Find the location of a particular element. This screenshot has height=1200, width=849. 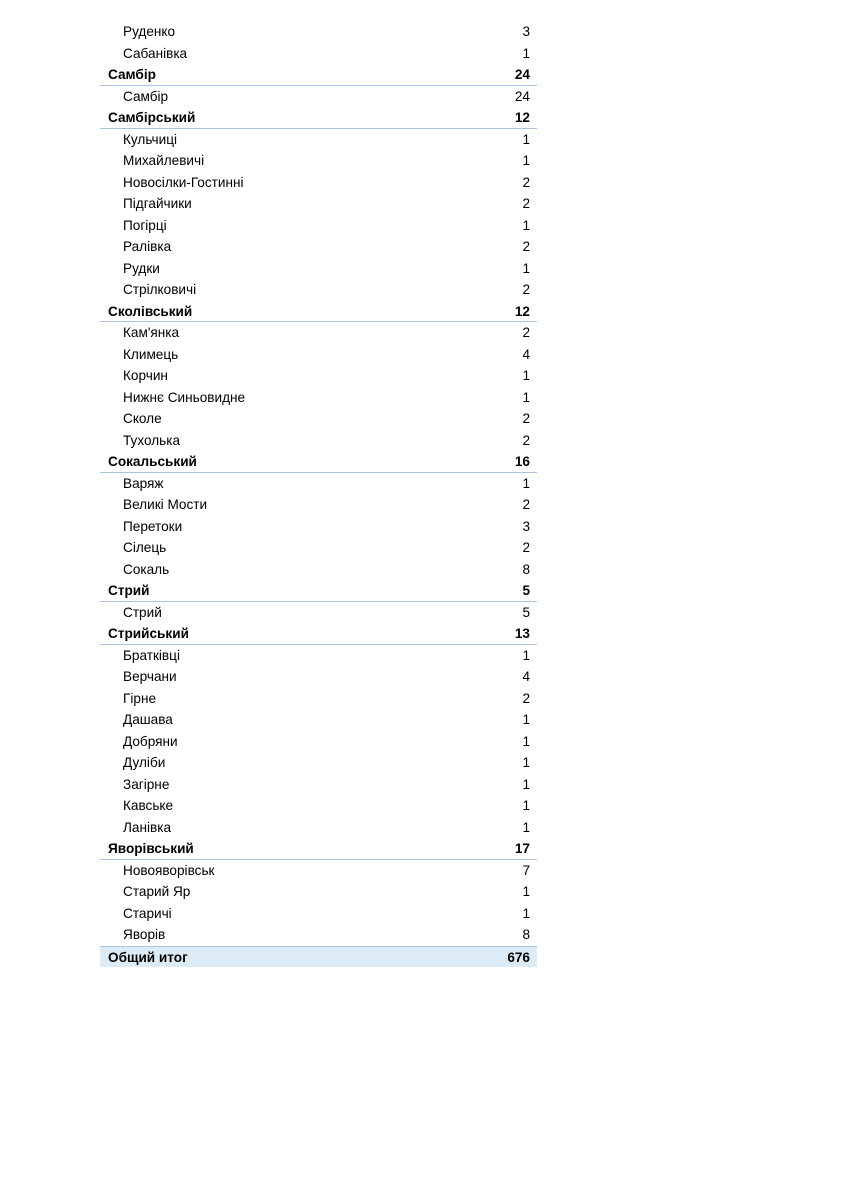

row-label: Кам'янка is located at coordinates (151, 332).